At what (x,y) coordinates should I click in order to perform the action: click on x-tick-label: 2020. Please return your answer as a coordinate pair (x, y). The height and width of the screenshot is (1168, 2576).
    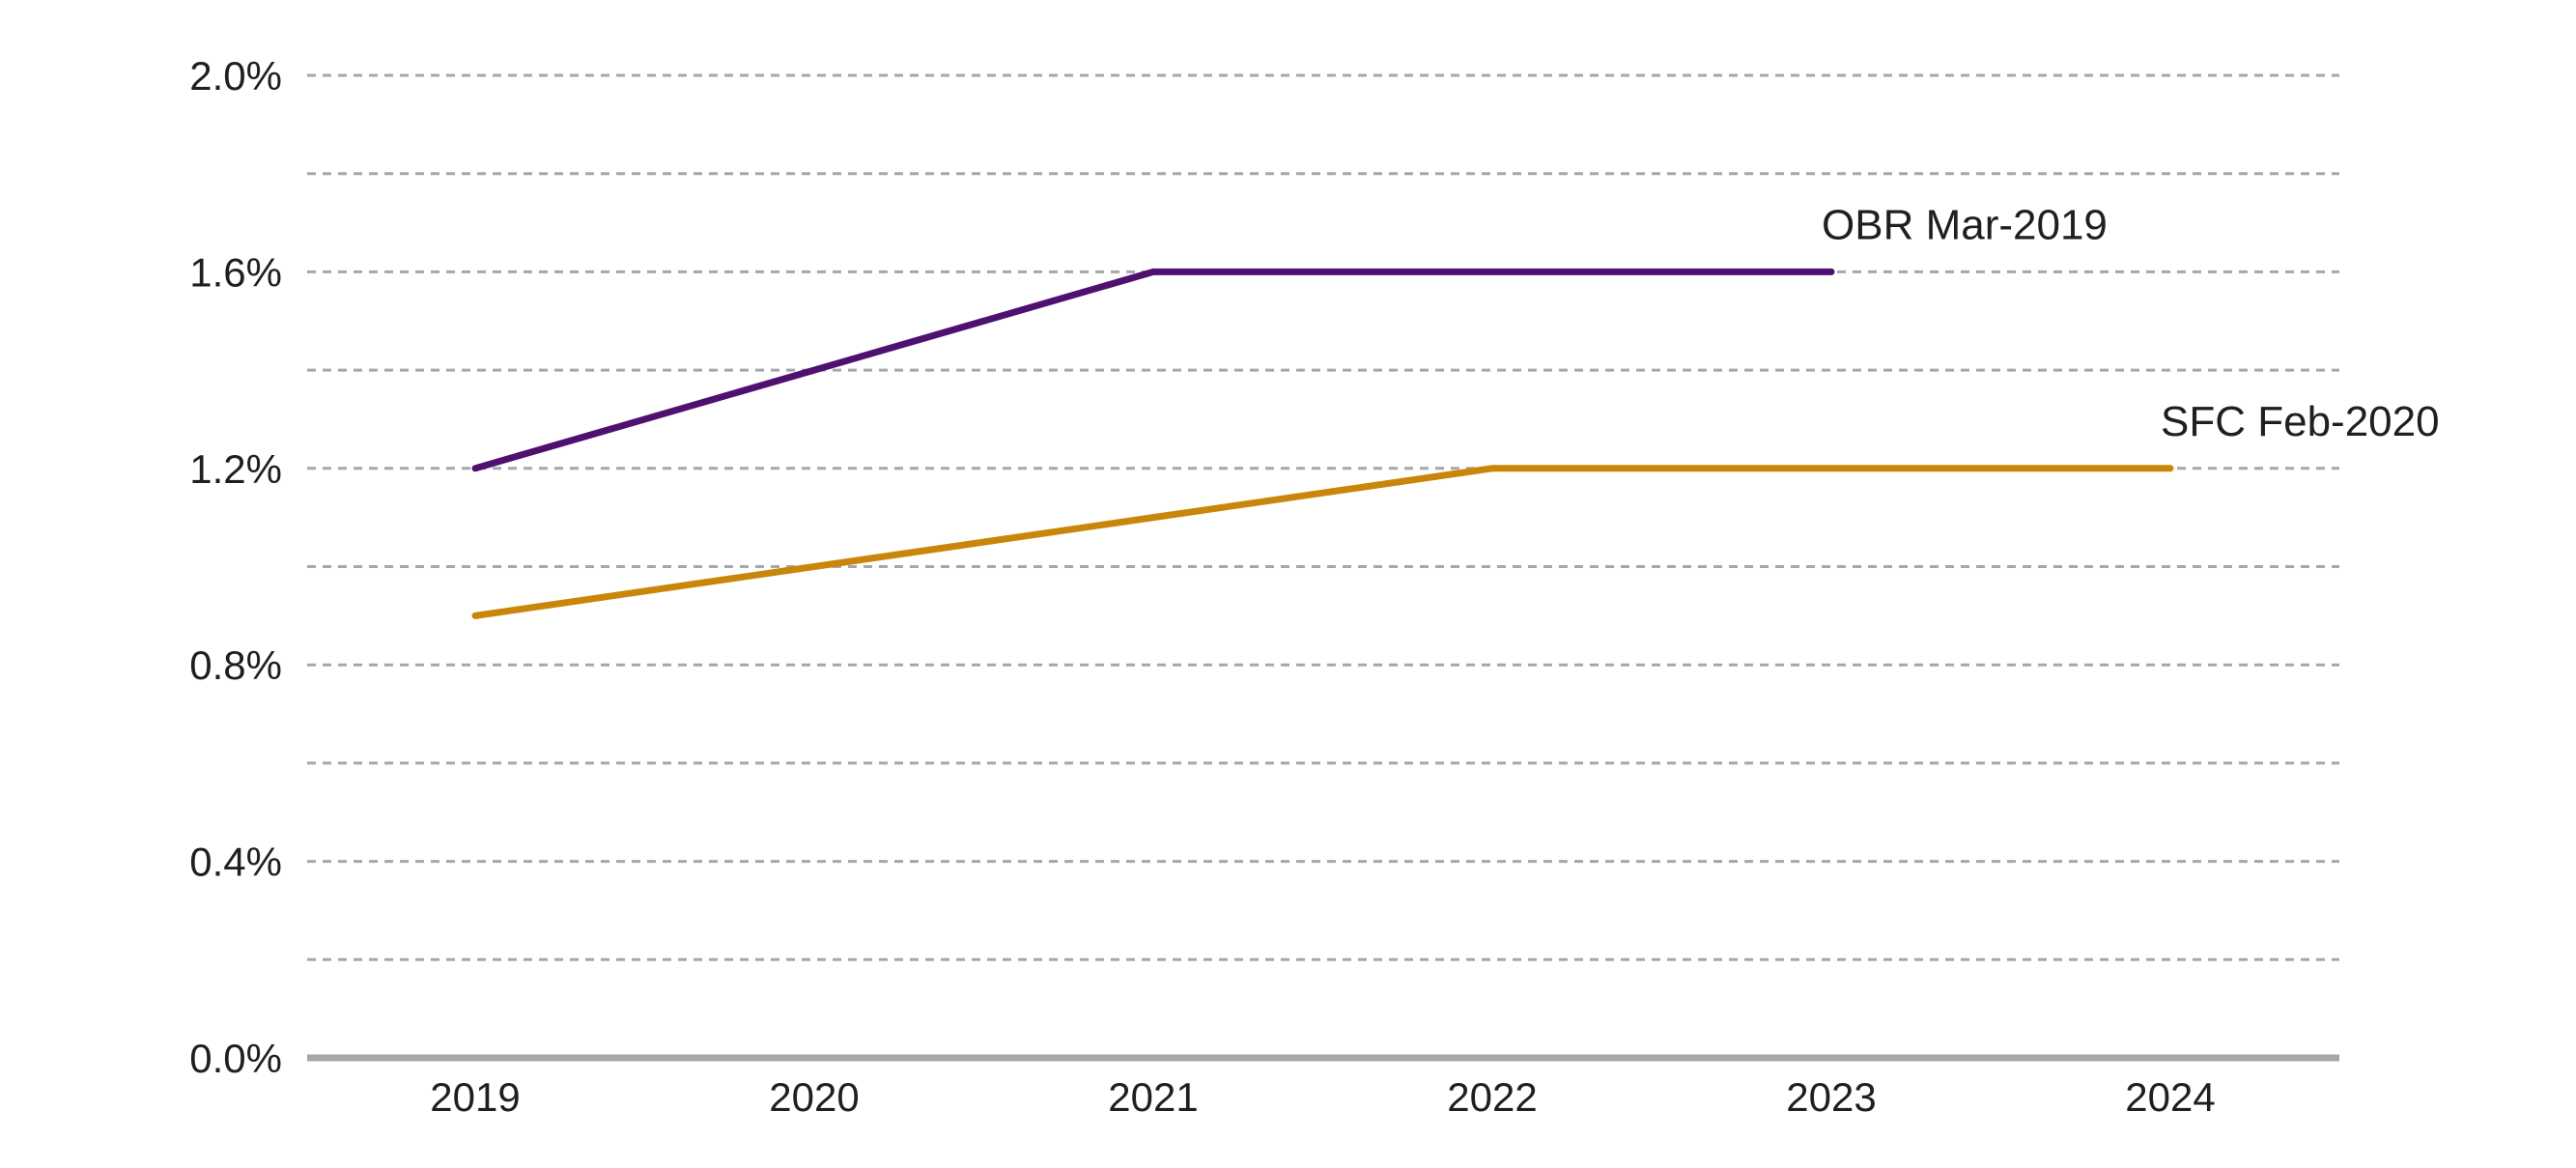
    Looking at the image, I should click on (814, 1097).